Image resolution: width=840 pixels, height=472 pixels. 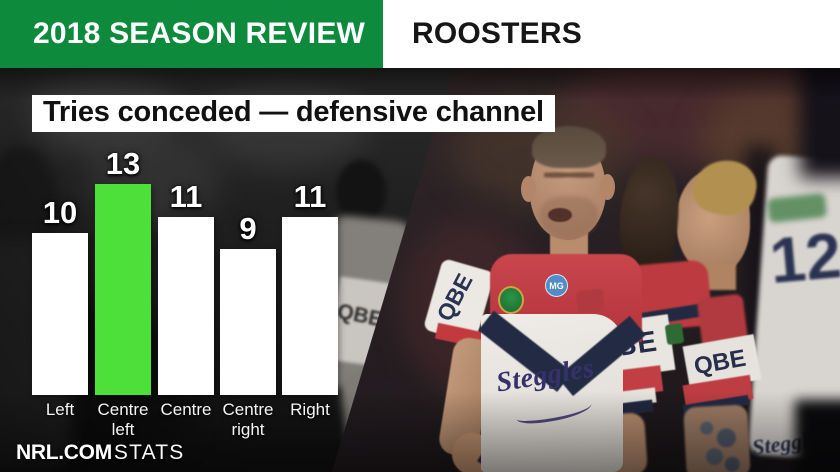 What do you see at coordinates (64, 452) in the screenshot?
I see `nrl-com-logo-text: NRL.COM` at bounding box center [64, 452].